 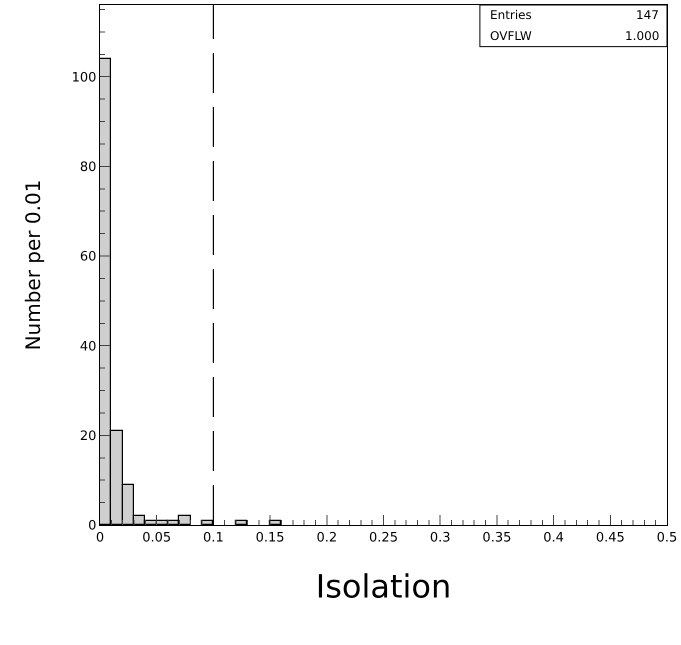 What do you see at coordinates (384, 587) in the screenshot?
I see `x-axis-title: Isolation` at bounding box center [384, 587].